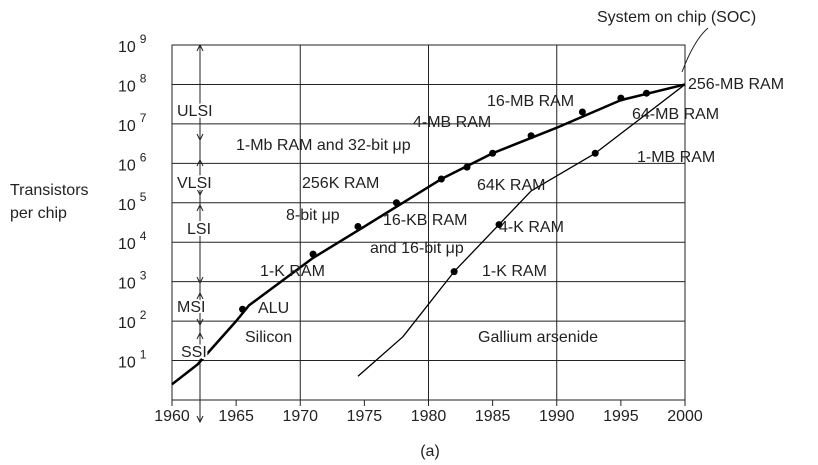 The image size is (818, 465). I want to click on annotation: and 16-bit μp, so click(417, 248).